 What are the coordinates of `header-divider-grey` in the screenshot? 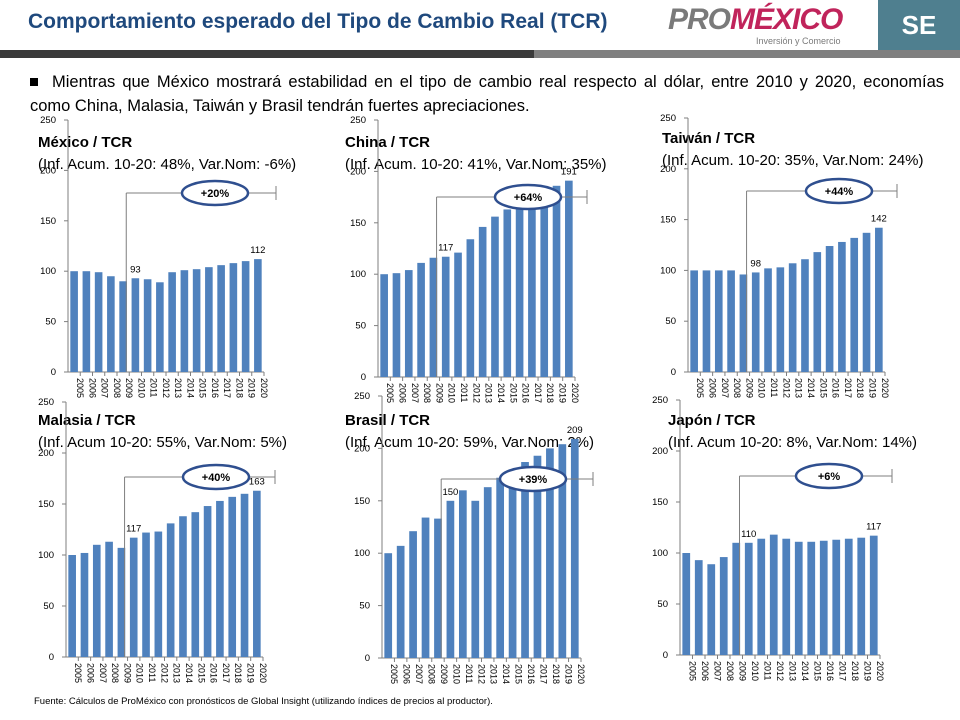 It's located at (747, 54).